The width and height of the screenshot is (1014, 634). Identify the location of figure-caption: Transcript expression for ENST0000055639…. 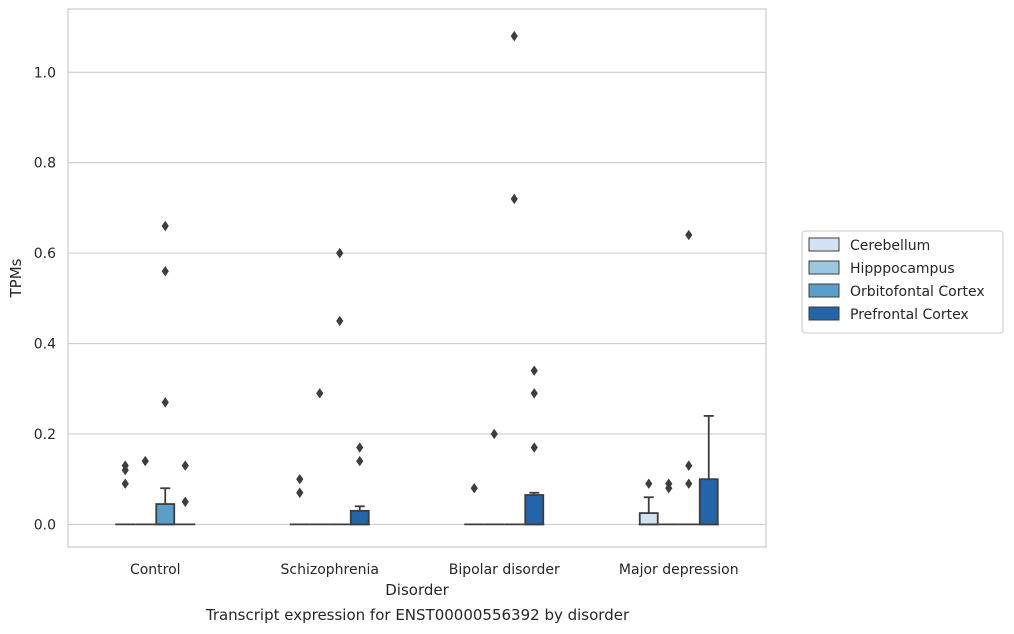
(417, 615).